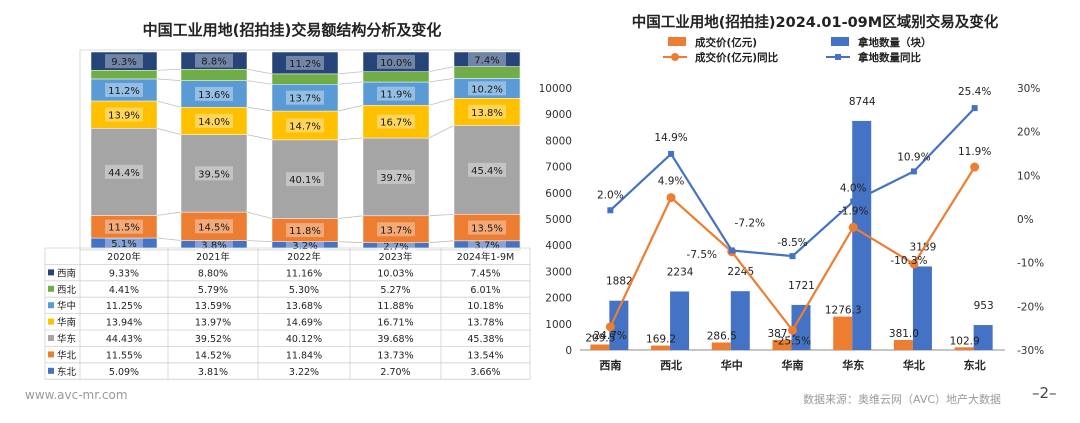  I want to click on table-cell: 3.66%, so click(485, 372).